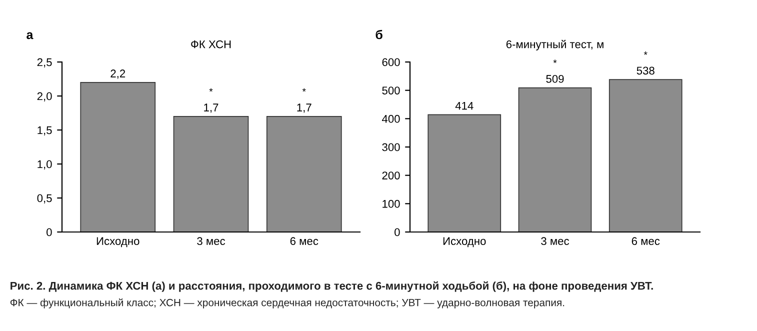 The width and height of the screenshot is (757, 331). I want to click on chart-title: 6-минутный тест, м, so click(555, 45).